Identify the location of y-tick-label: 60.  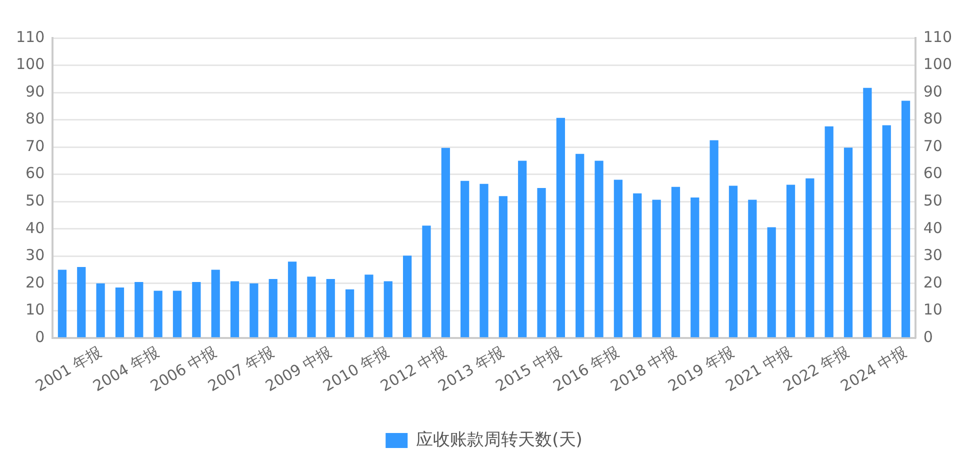
(35, 173).